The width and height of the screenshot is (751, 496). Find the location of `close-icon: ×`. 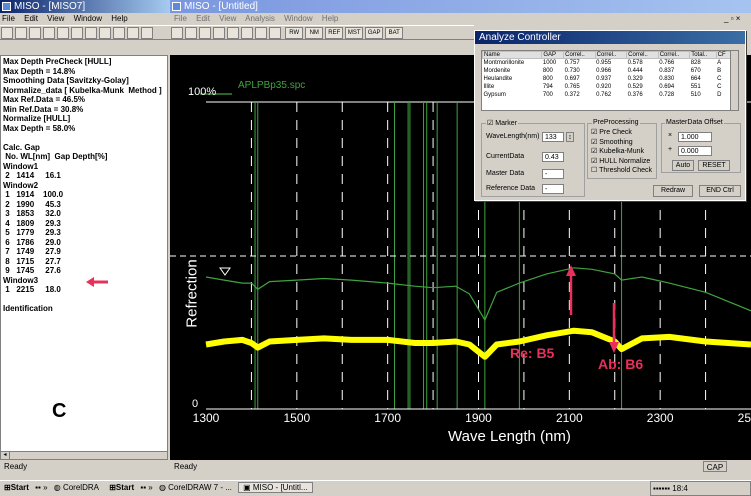

close-icon: × is located at coordinates (738, 18).